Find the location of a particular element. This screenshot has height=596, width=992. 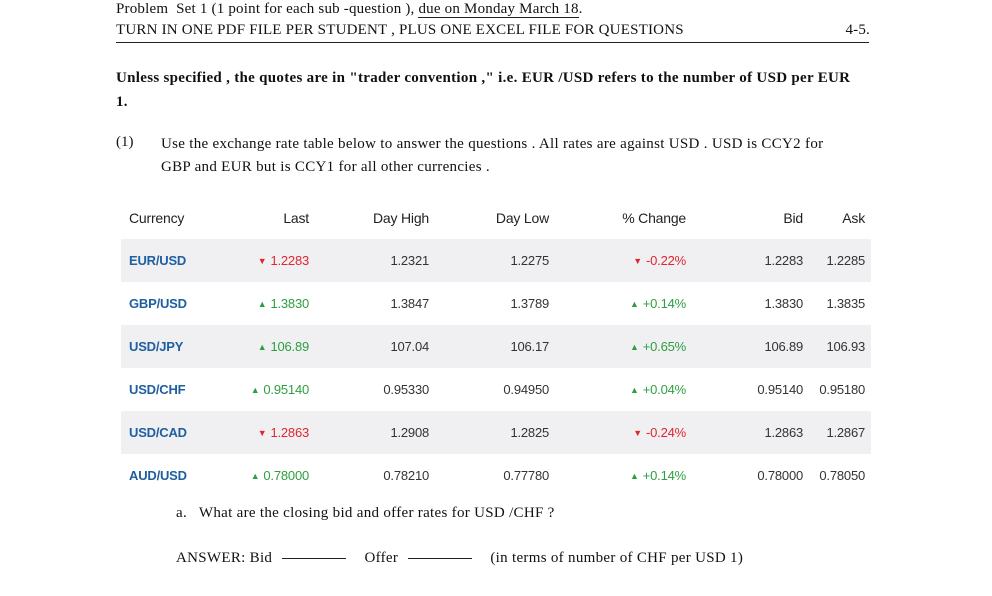

last-cell: ▲ 1.3830 is located at coordinates (266, 303).